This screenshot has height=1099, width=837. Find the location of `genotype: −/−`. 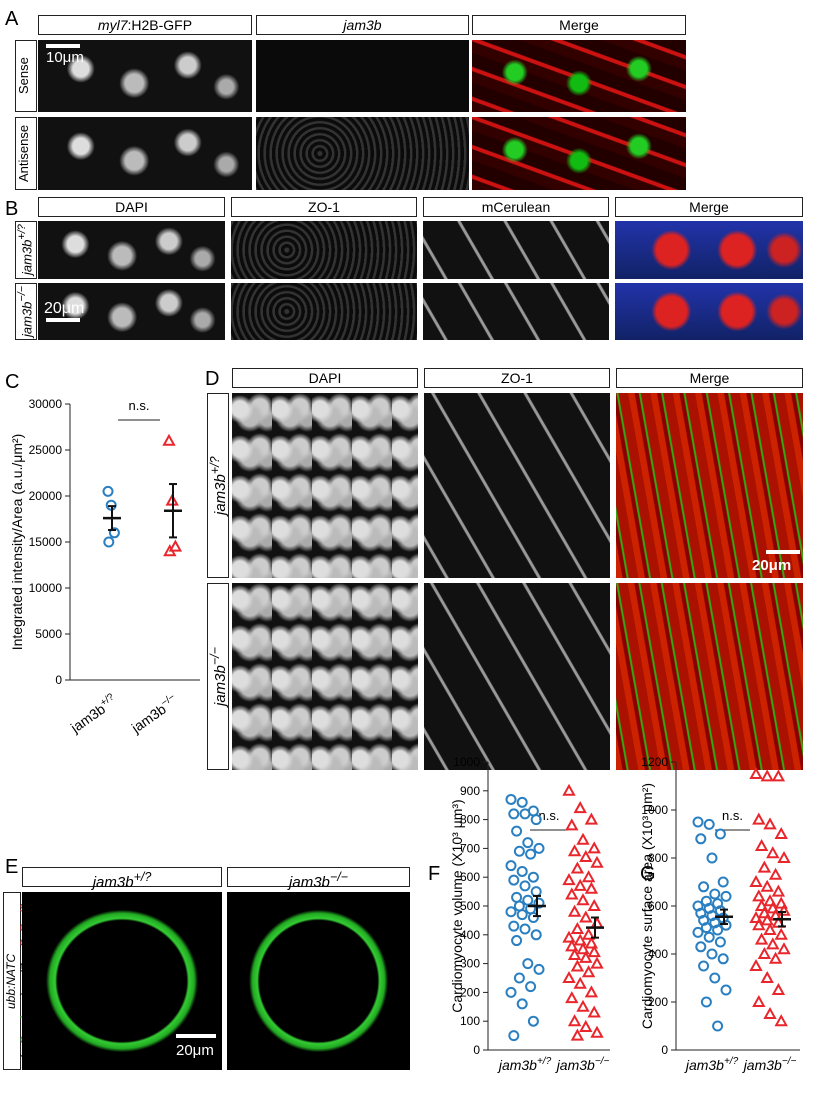

genotype: −/− is located at coordinates (338, 877).